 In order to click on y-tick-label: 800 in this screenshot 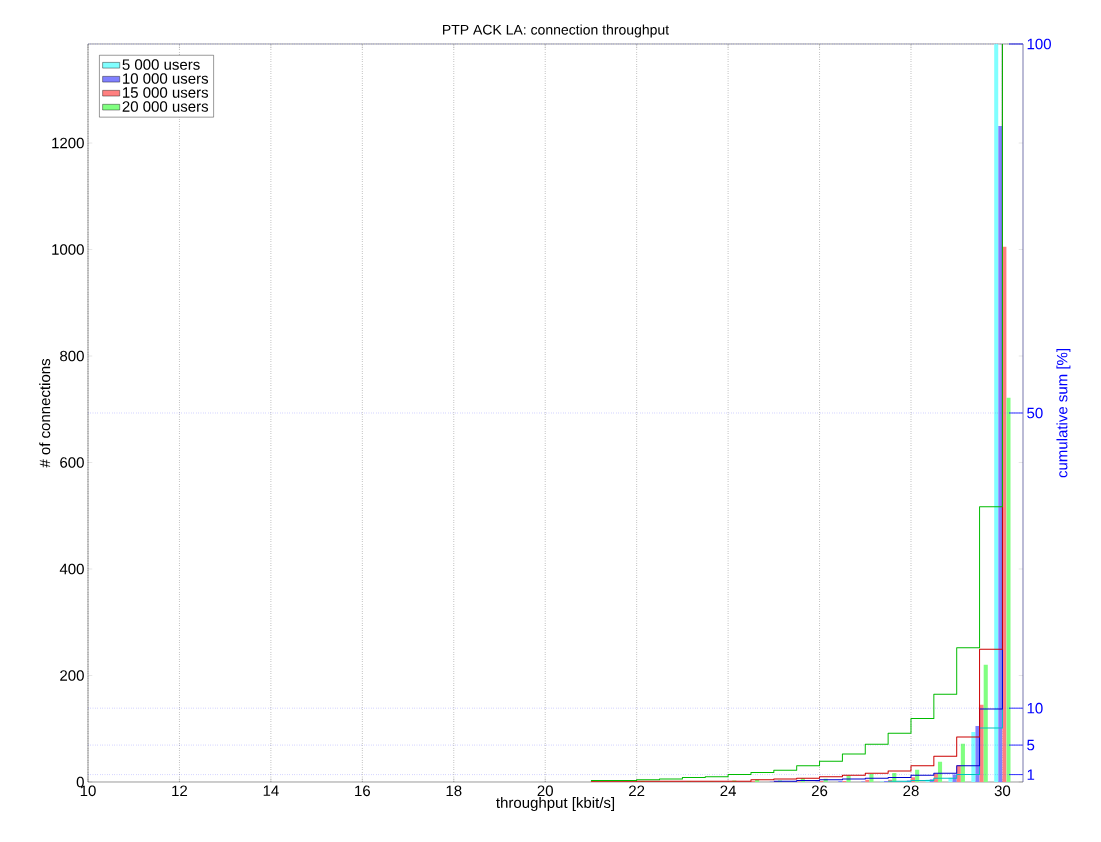, I will do `click(72, 356)`.